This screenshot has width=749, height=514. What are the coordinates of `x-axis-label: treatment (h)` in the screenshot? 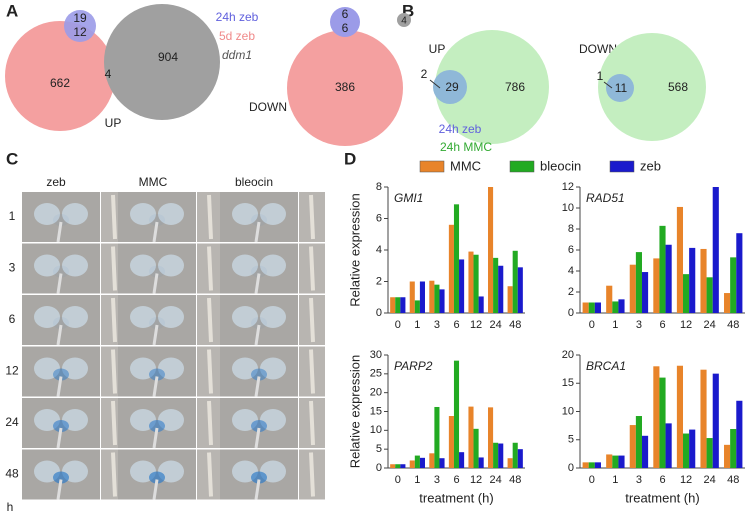 It's located at (662, 497).